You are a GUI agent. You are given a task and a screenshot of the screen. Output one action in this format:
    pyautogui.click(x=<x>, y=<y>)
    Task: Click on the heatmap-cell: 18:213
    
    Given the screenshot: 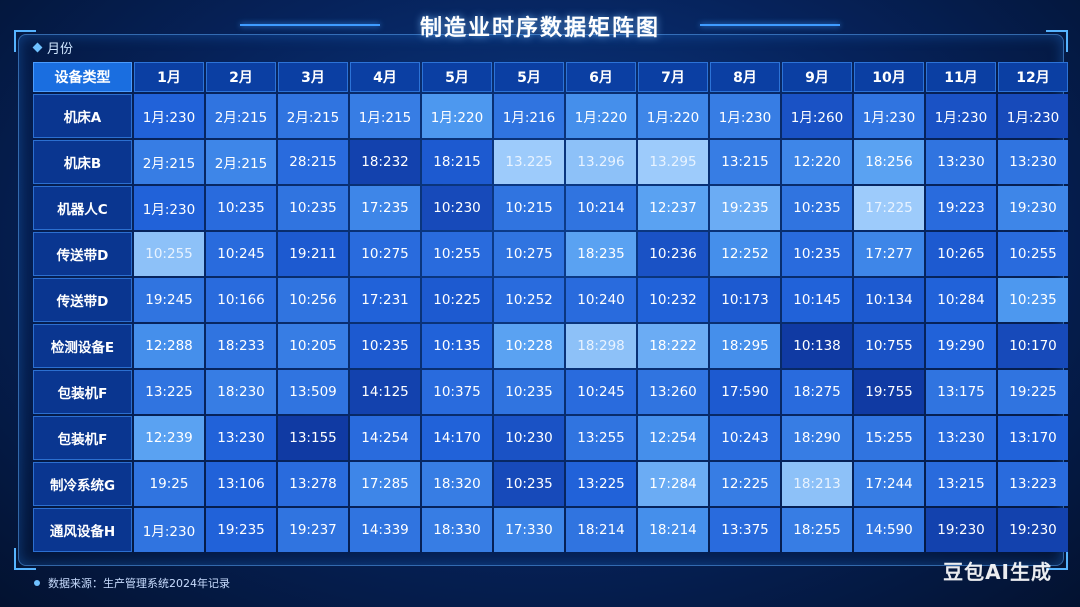 What is the action you would take?
    pyautogui.click(x=817, y=484)
    